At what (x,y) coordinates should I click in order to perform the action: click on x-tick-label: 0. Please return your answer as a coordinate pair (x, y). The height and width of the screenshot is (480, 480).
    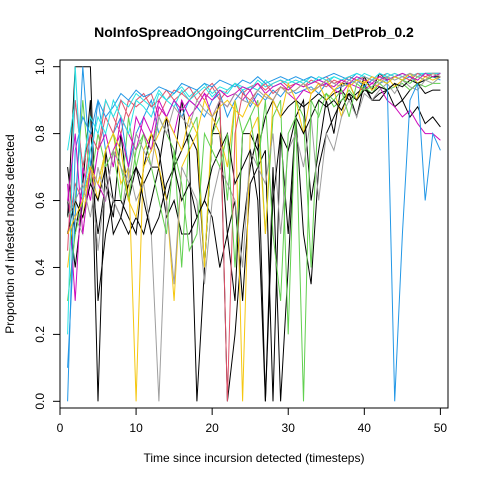
    Looking at the image, I should click on (60, 428).